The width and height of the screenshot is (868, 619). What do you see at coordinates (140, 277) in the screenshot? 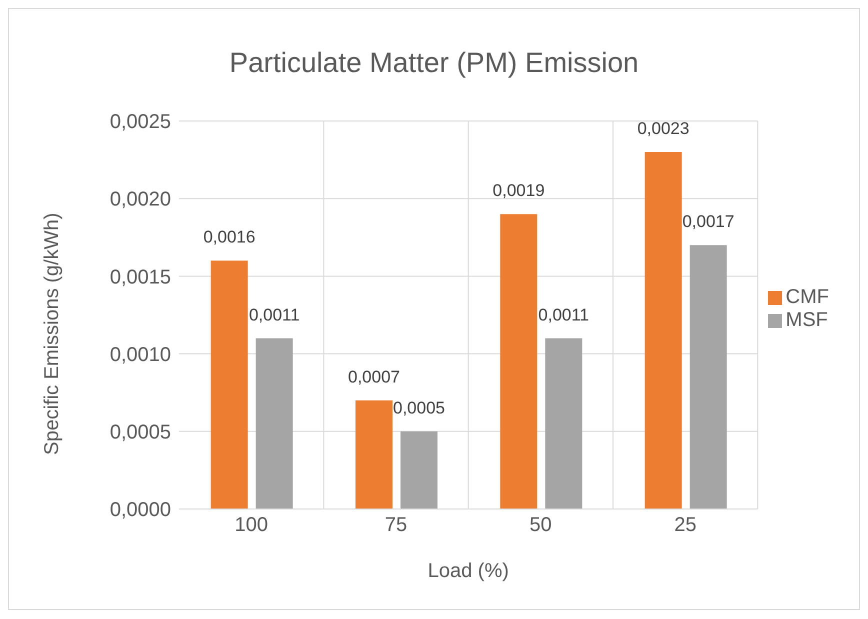
I see `y-tick-label: 0,0015` at bounding box center [140, 277].